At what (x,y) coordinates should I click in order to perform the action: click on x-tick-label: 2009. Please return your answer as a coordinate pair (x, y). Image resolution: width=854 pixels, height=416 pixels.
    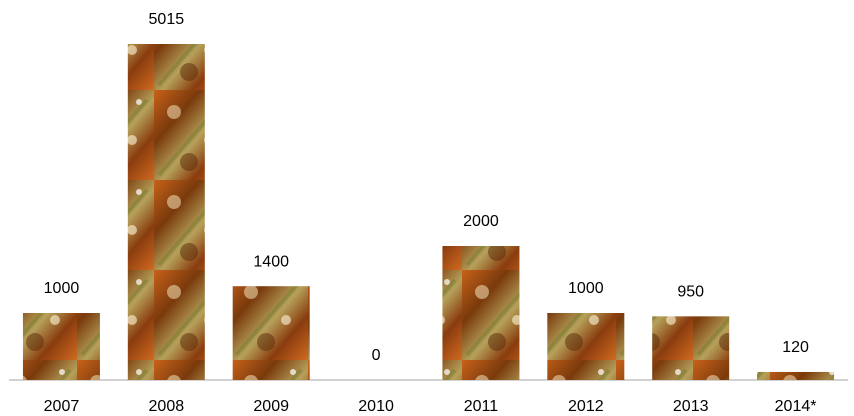
    Looking at the image, I should click on (271, 406).